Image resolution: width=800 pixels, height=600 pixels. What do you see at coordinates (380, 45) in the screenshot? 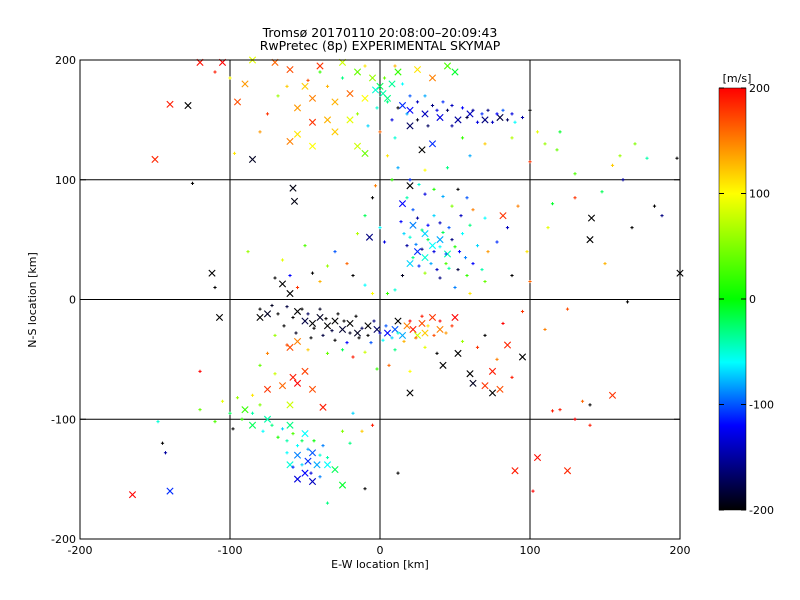
I see `chart-title-line2: RwPretec (8p) EXPERIMENTAL SKYMAP` at bounding box center [380, 45].